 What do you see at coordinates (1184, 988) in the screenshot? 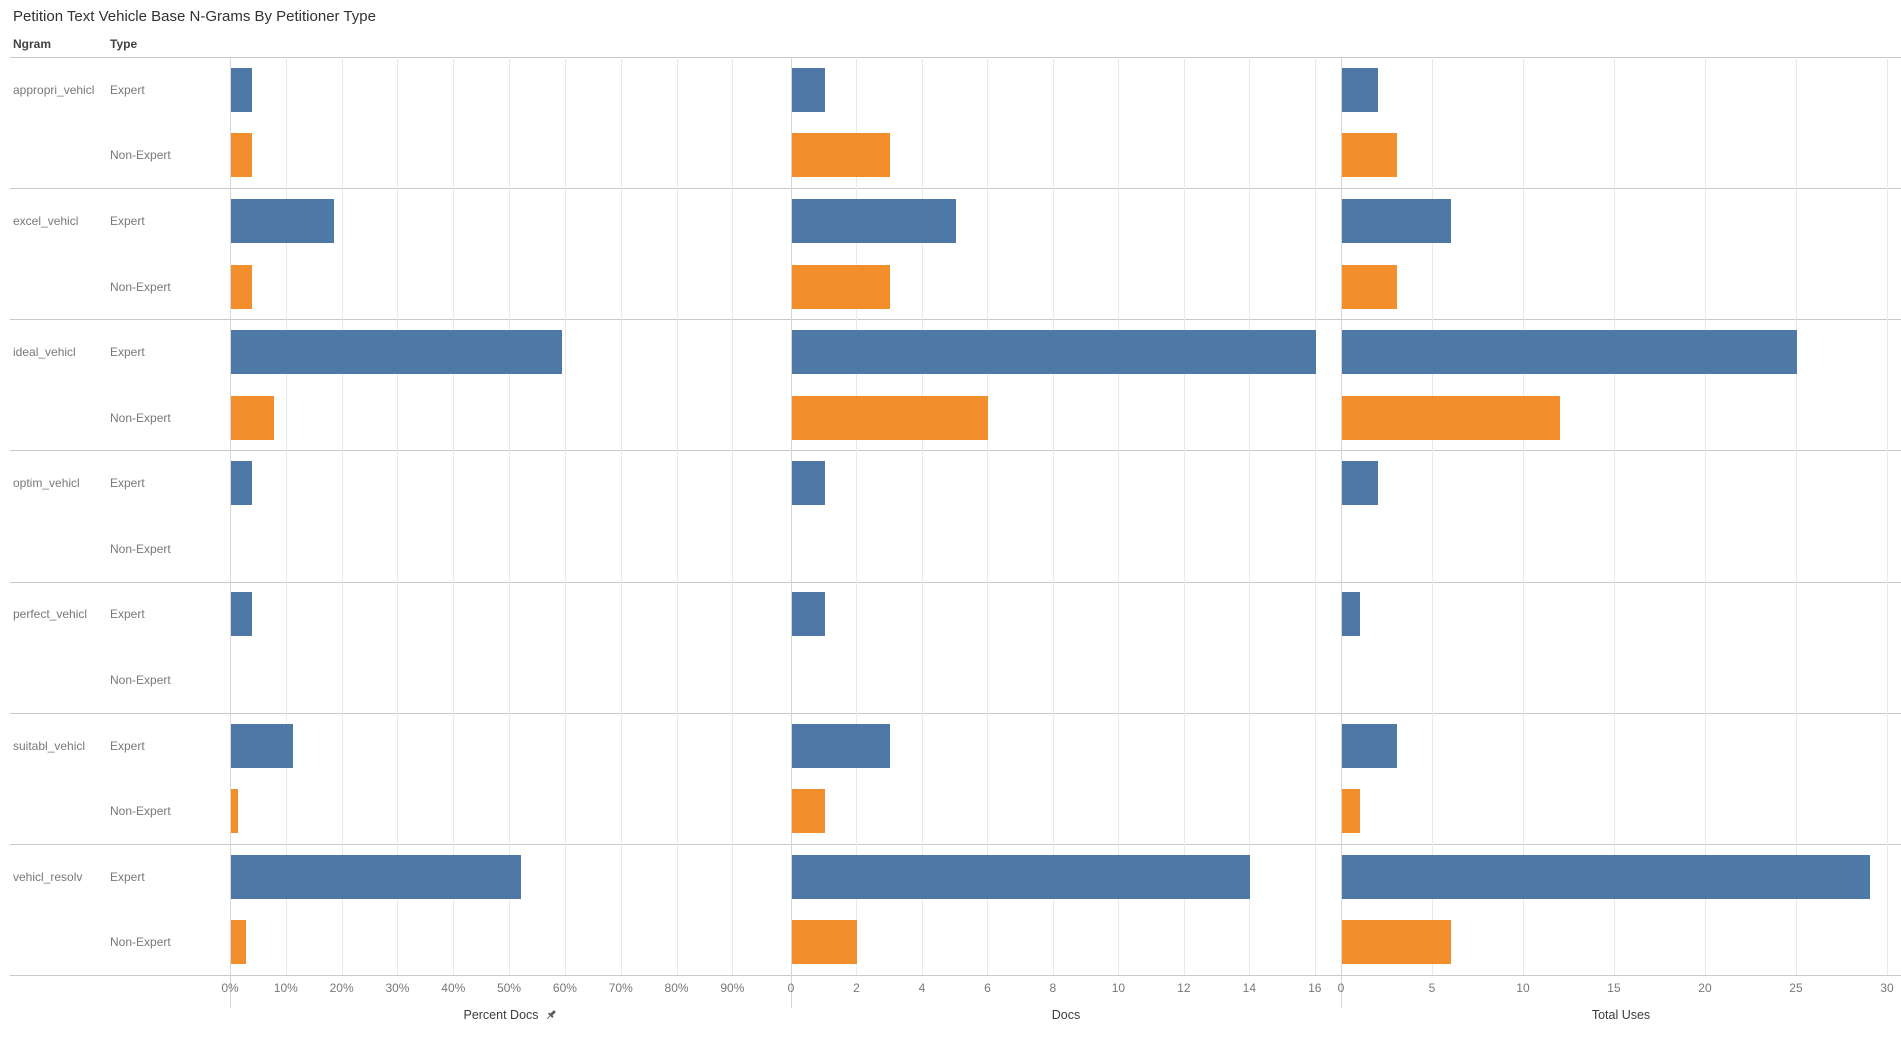
I see `axis-tick-label: 12` at bounding box center [1184, 988].